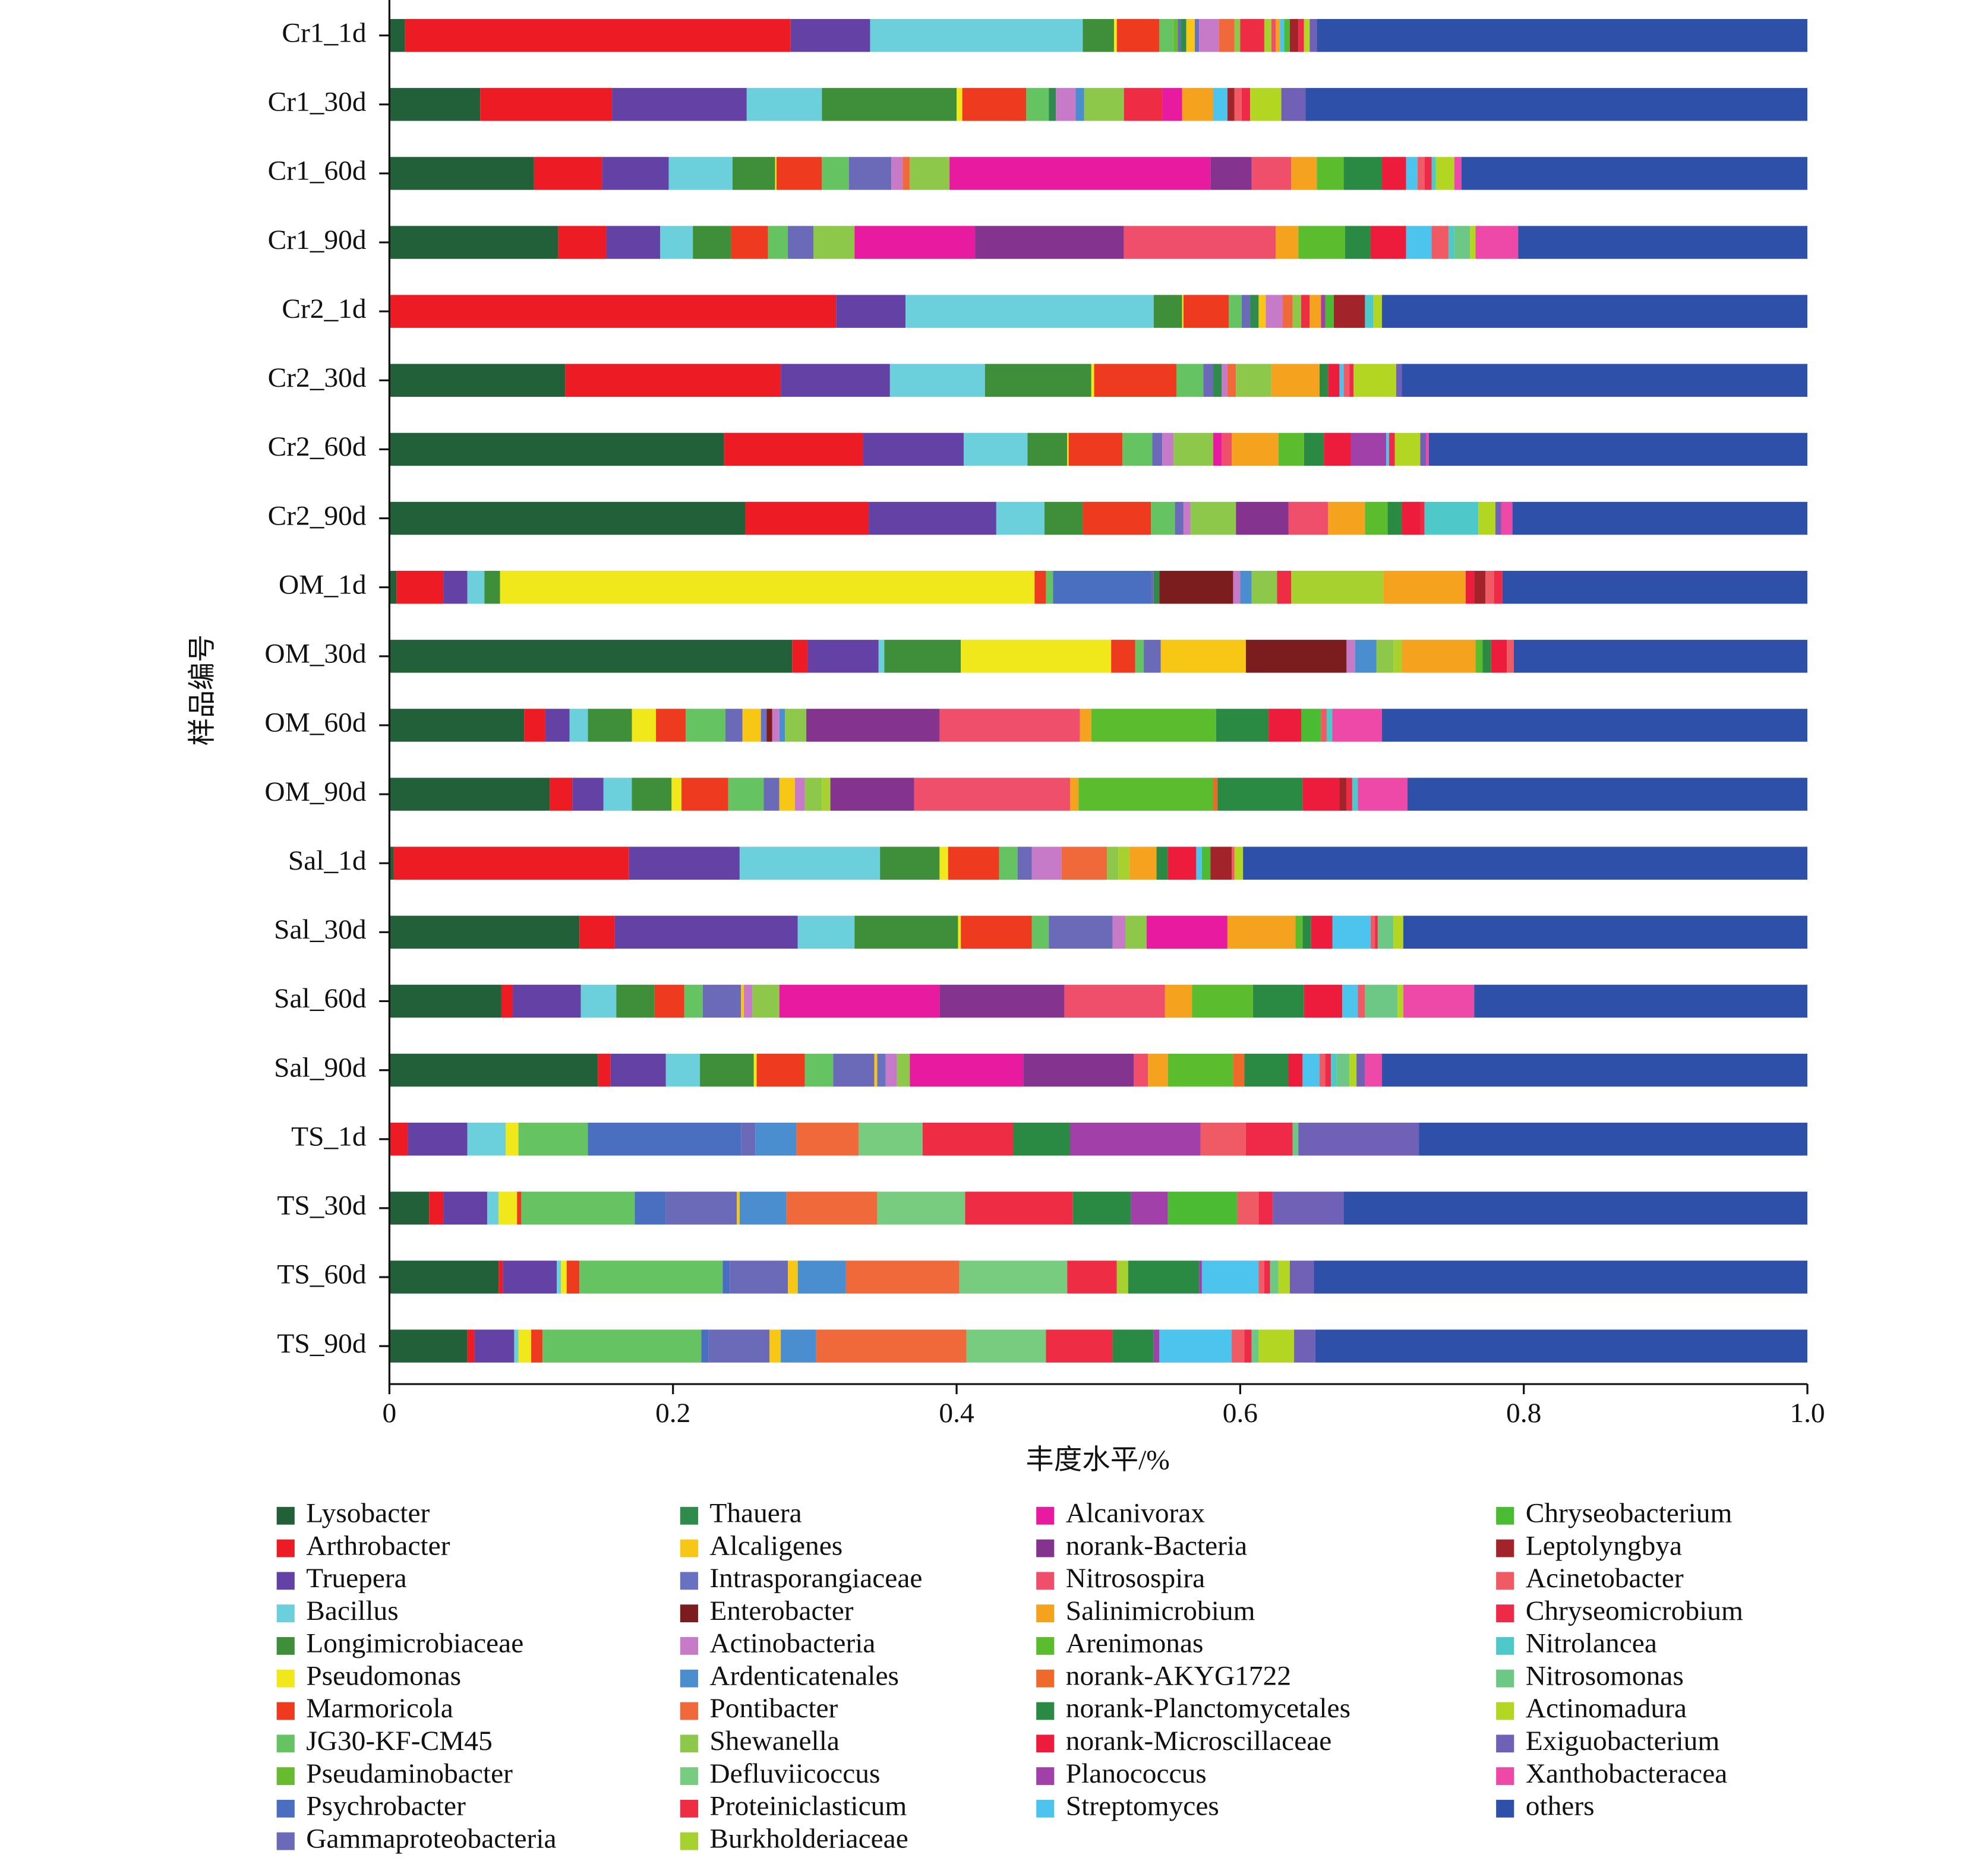 The width and height of the screenshot is (1988, 1864). I want to click on legend-label: Alcaligenes, so click(775, 1547).